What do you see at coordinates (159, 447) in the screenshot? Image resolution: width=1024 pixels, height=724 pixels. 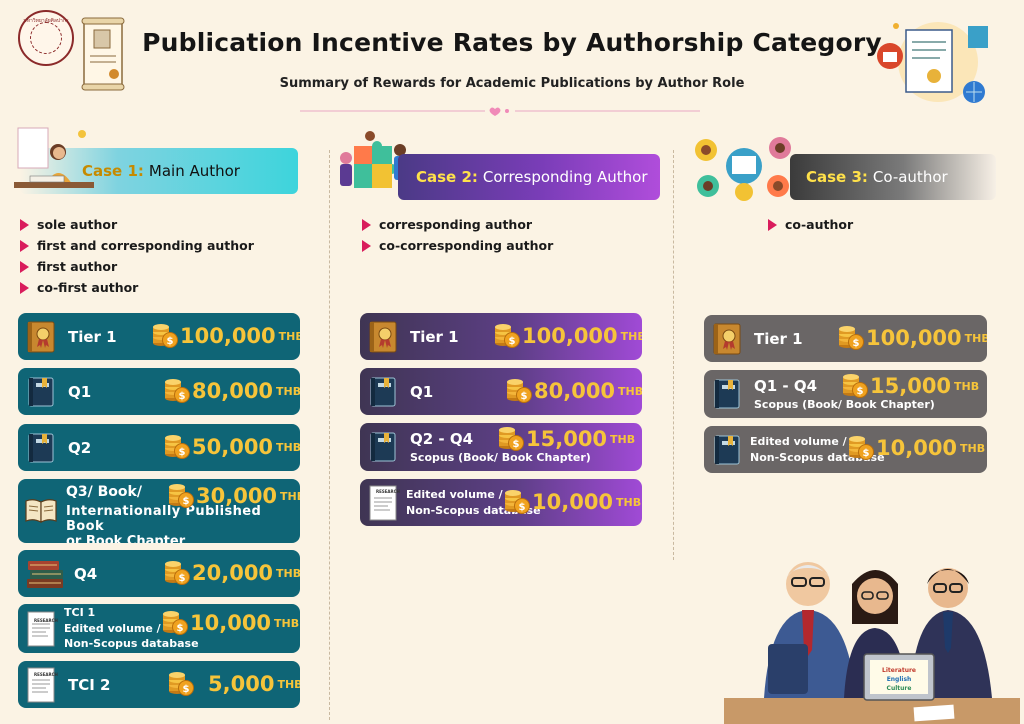 I see `reward-card-q2: Q2 50,000 THB` at bounding box center [159, 447].